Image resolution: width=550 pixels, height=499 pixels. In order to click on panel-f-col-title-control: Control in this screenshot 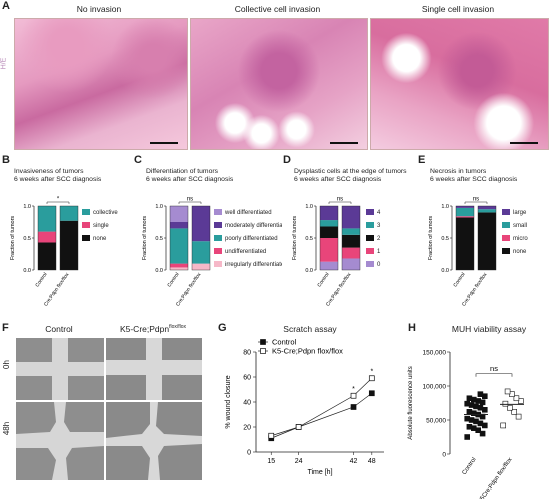, I will do `click(59, 329)`.